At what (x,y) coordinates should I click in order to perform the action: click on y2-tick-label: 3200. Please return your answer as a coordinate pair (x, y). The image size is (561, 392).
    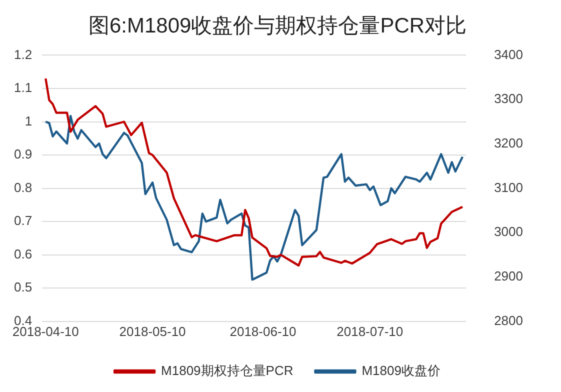
    Looking at the image, I should click on (508, 143).